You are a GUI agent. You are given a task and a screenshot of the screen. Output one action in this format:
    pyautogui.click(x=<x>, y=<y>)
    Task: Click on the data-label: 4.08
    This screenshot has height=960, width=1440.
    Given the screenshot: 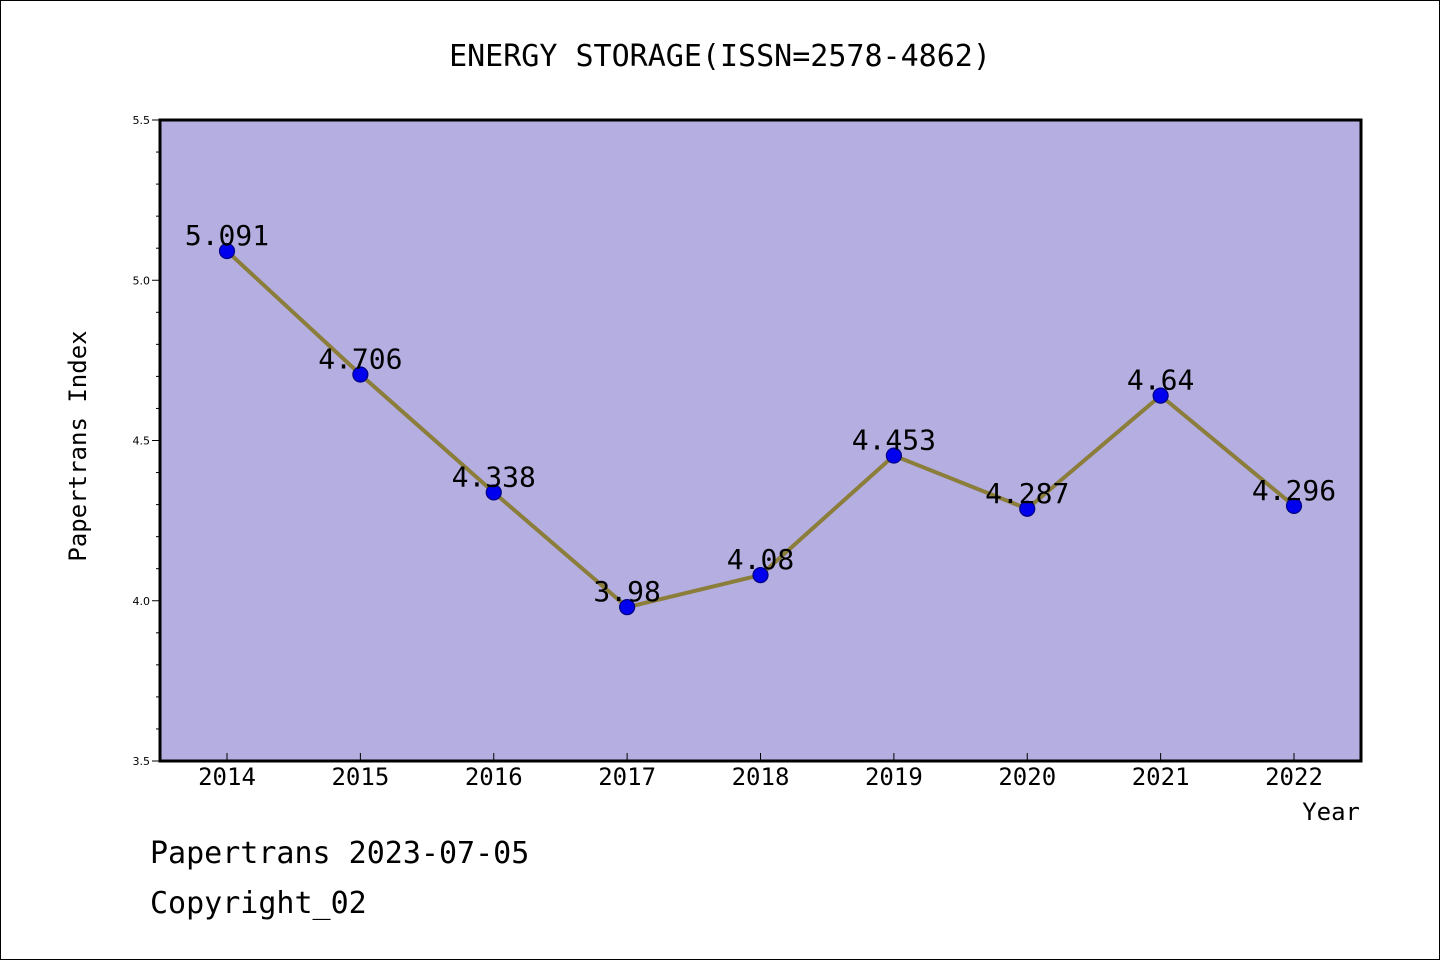 What is the action you would take?
    pyautogui.click(x=760, y=559)
    